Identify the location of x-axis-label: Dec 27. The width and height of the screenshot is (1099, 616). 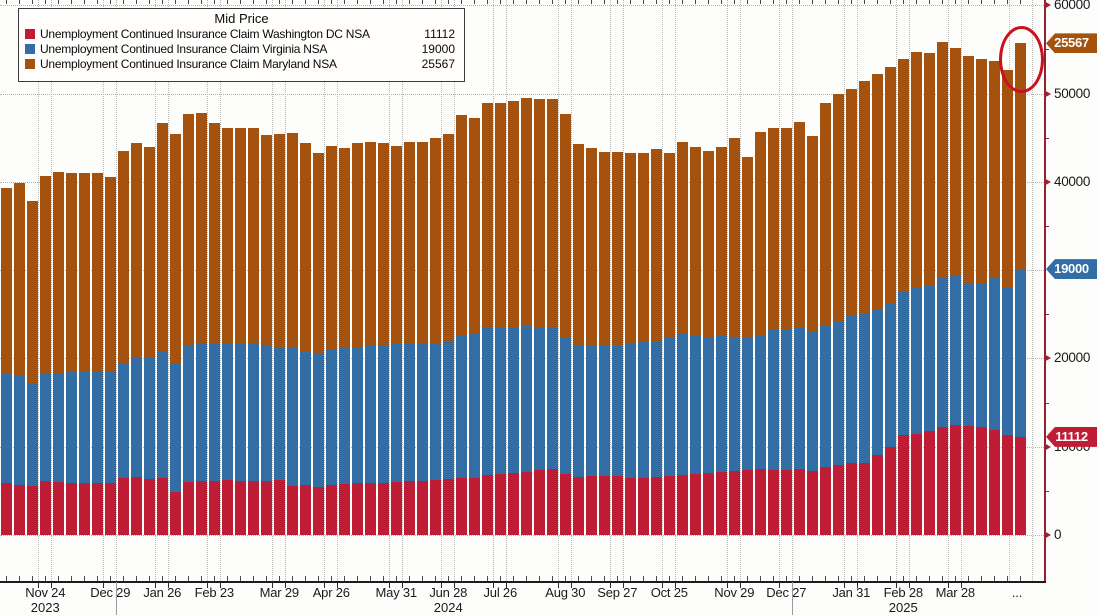
(786, 592).